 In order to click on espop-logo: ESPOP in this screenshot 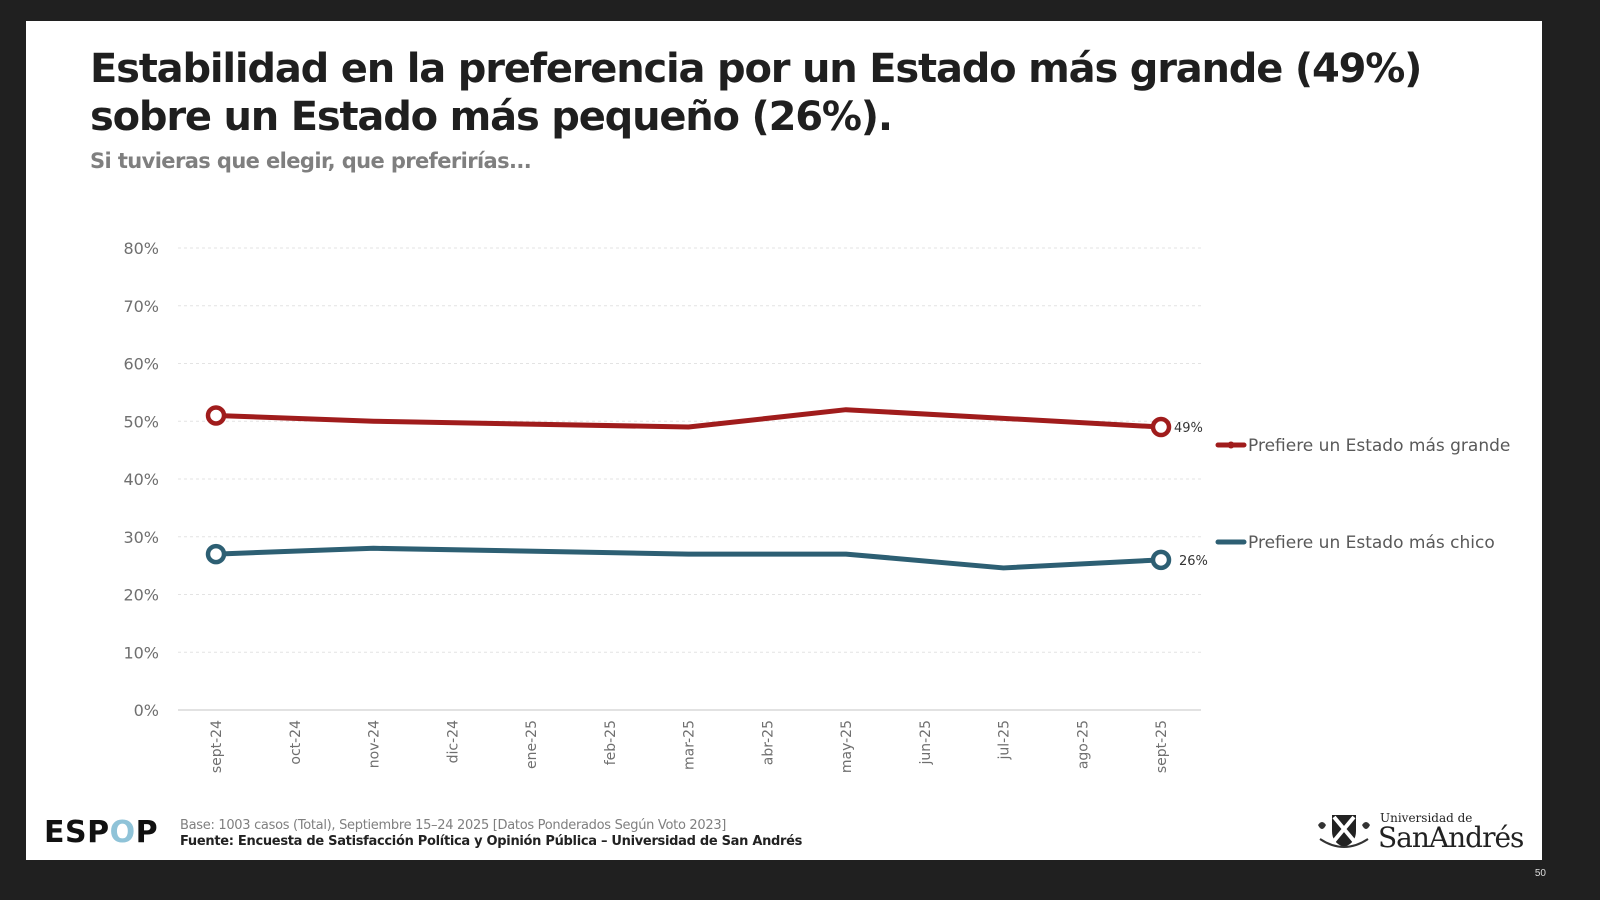, I will do `click(101, 832)`.